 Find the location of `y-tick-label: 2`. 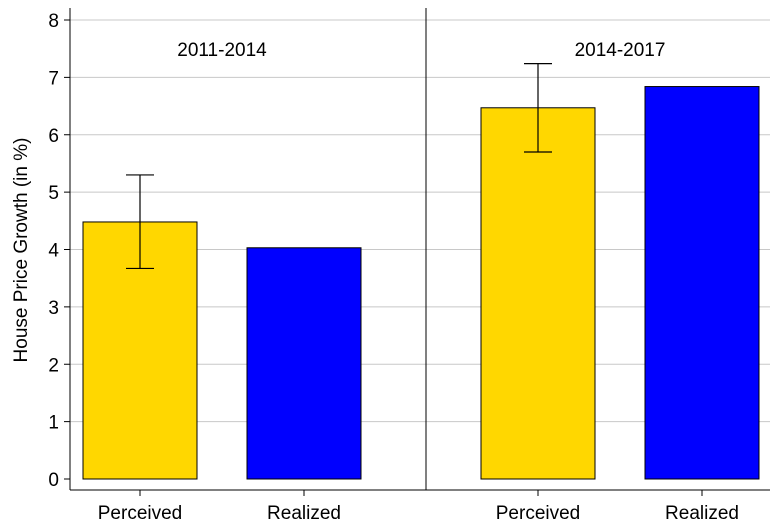

y-tick-label: 2 is located at coordinates (53, 365).